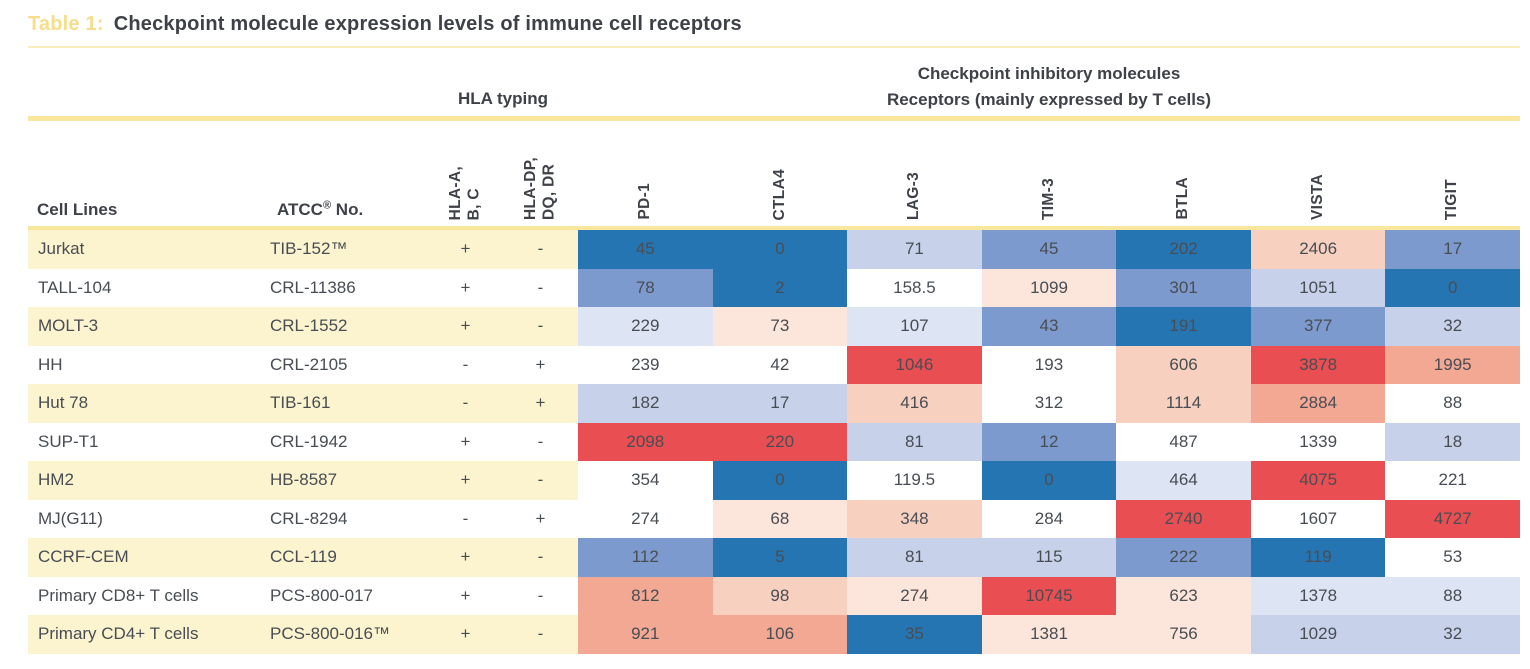 The image size is (1530, 669). What do you see at coordinates (645, 557) in the screenshot?
I see `expression-value-pd-1: 112` at bounding box center [645, 557].